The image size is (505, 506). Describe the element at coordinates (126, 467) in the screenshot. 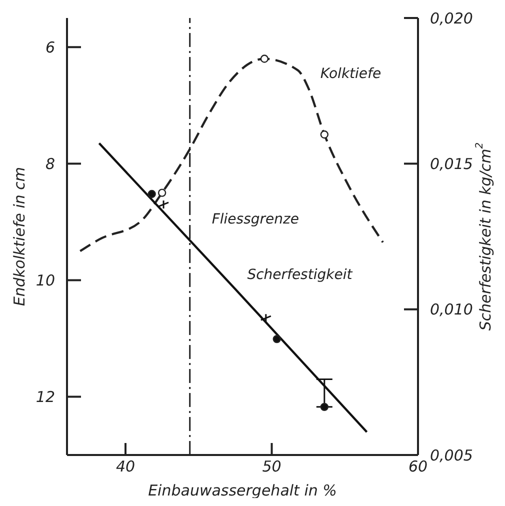

I see `x-tick-label: 40` at that location.